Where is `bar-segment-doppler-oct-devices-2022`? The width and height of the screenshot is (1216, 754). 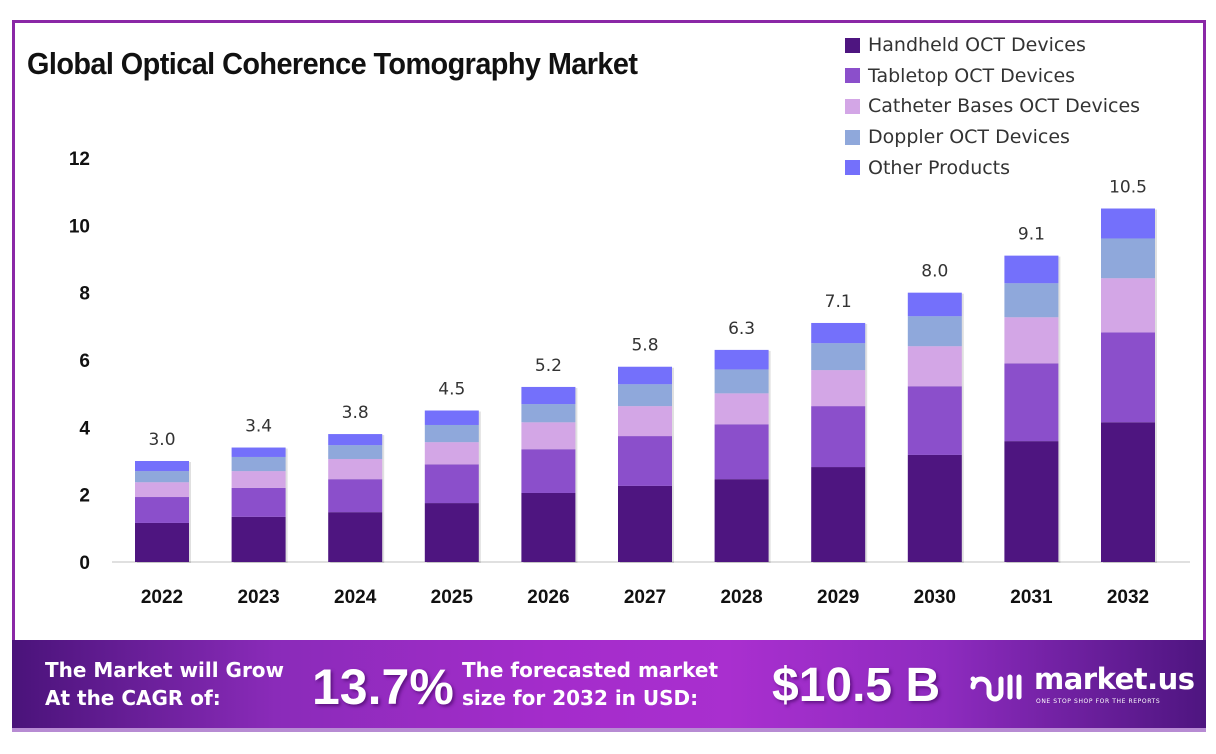 bar-segment-doppler-oct-devices-2022 is located at coordinates (162, 477).